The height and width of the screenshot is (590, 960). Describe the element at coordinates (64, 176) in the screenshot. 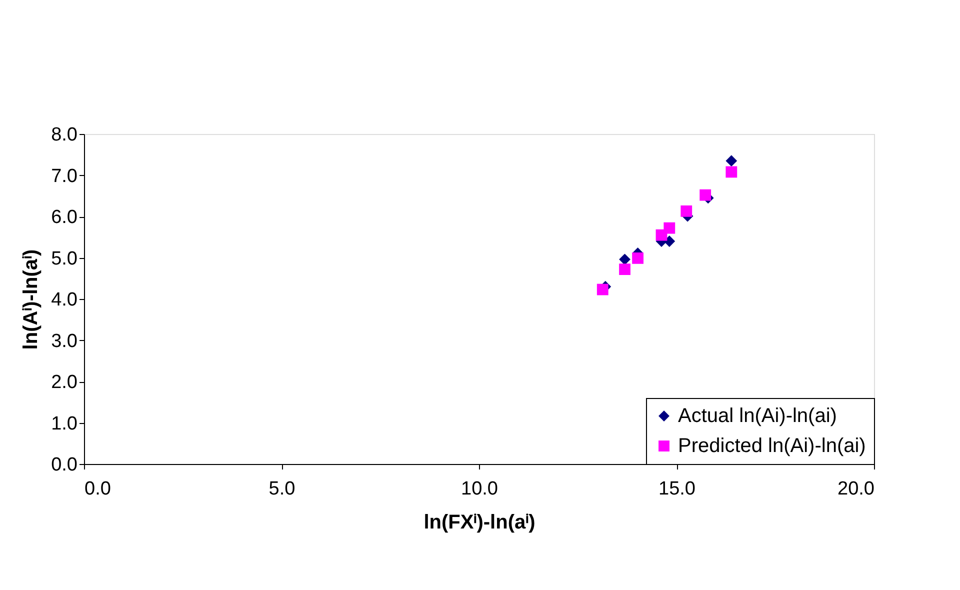

I see `y-tick-label: 7.0` at that location.